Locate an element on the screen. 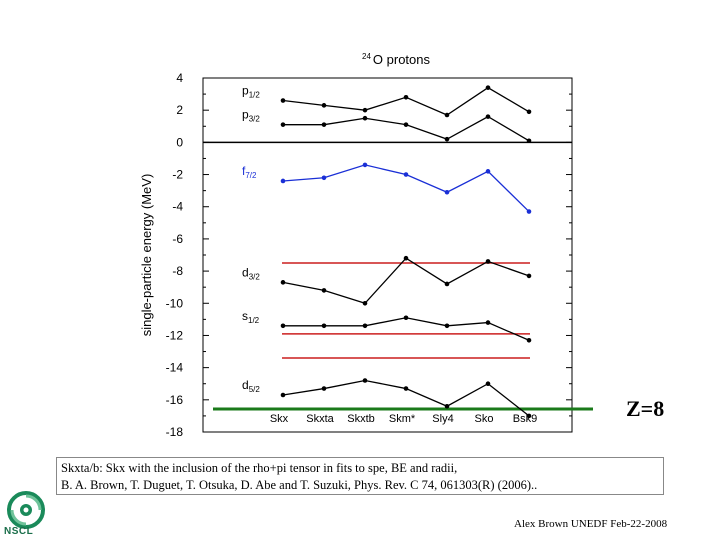  x-category-label: Sly4 is located at coordinates (442, 419).